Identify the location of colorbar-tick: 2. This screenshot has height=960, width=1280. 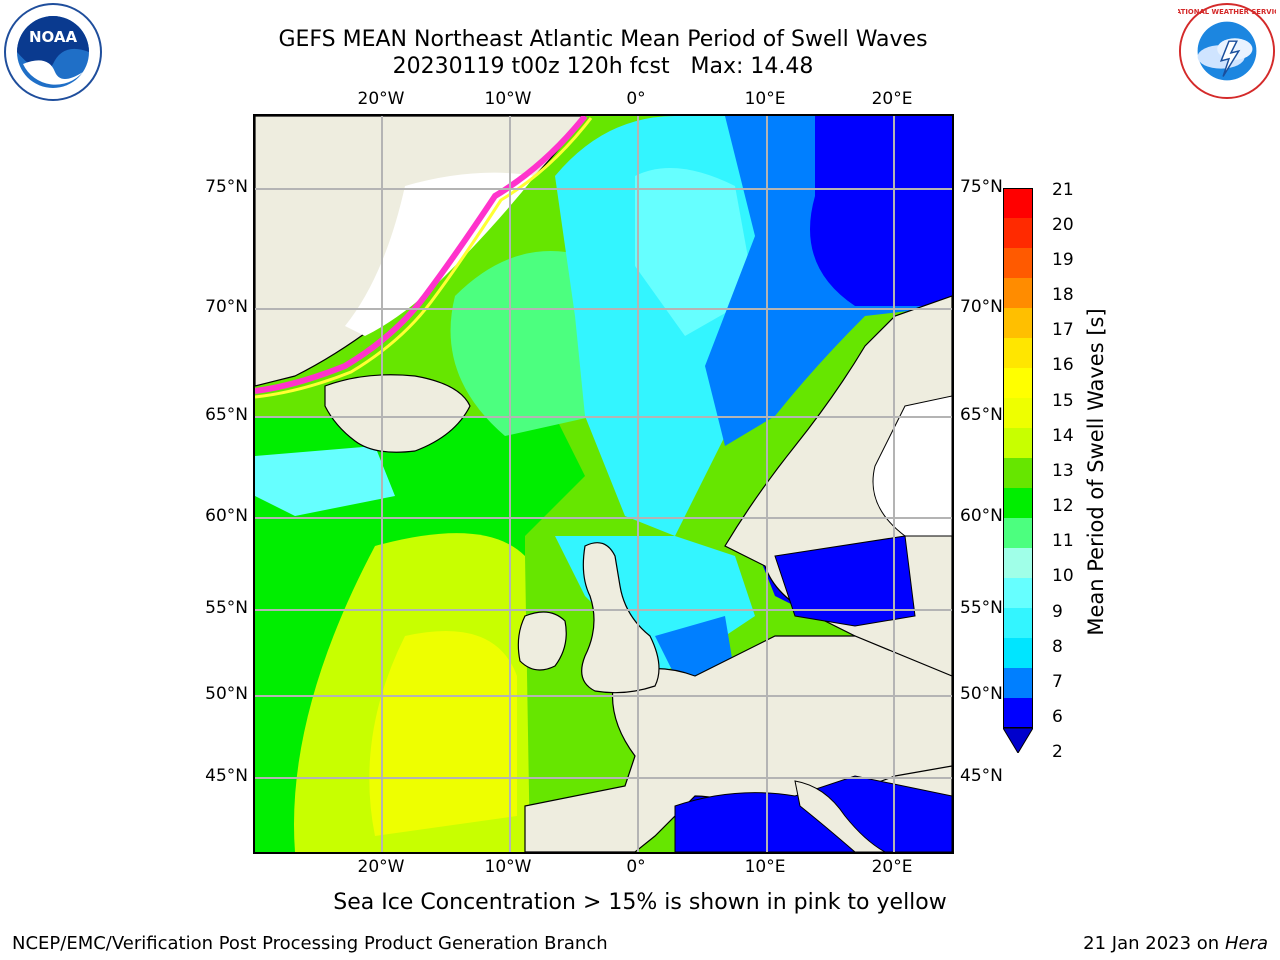
(1057, 752).